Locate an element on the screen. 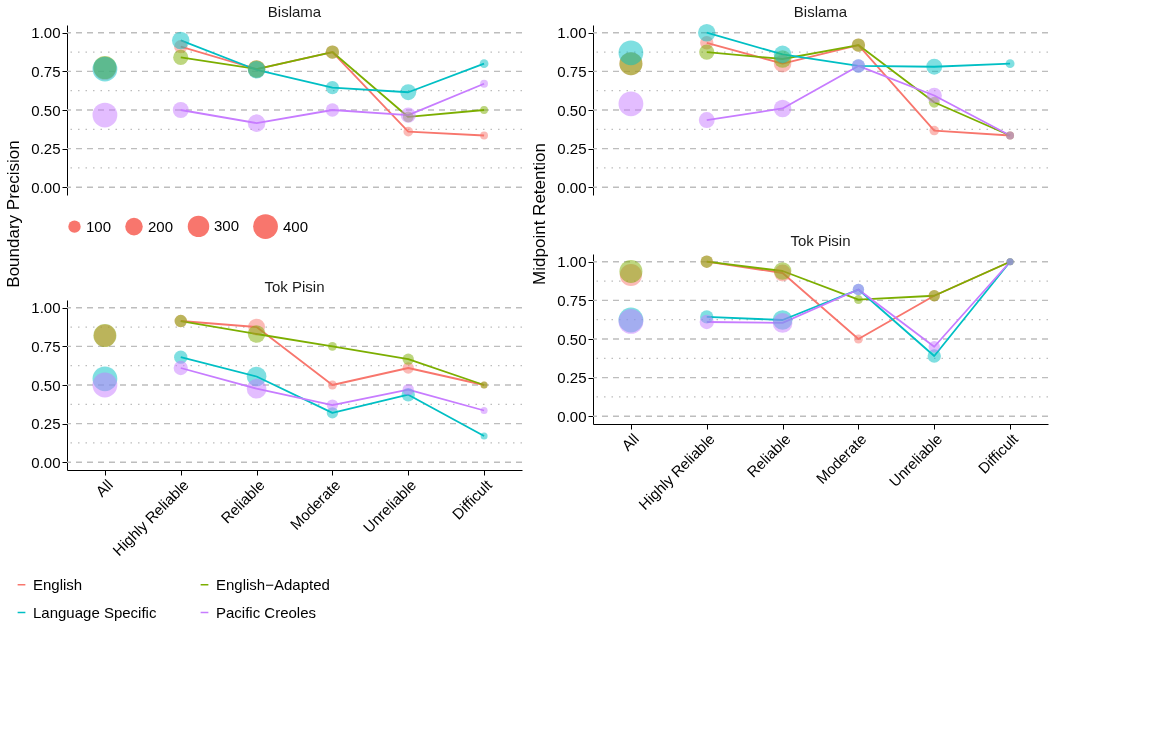 The image size is (1167, 735). y-axis-title: Boundary Precision is located at coordinates (13, 214).